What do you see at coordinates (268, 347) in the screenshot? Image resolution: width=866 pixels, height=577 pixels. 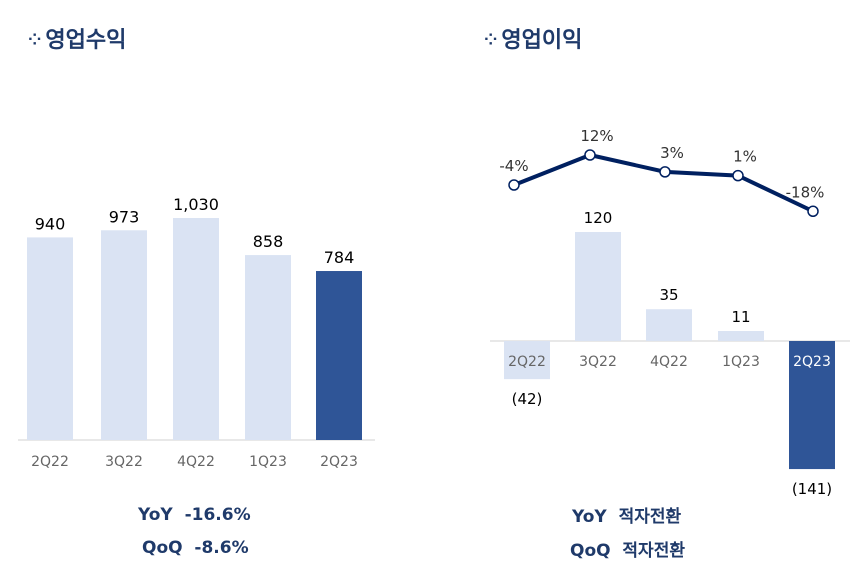 I see `left-bar-1Q23` at bounding box center [268, 347].